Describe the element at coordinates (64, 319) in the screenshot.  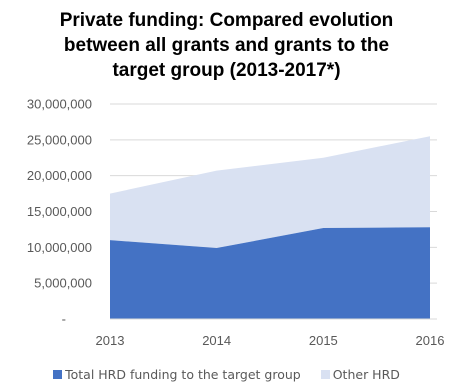
I see `y-tick-label: -` at that location.